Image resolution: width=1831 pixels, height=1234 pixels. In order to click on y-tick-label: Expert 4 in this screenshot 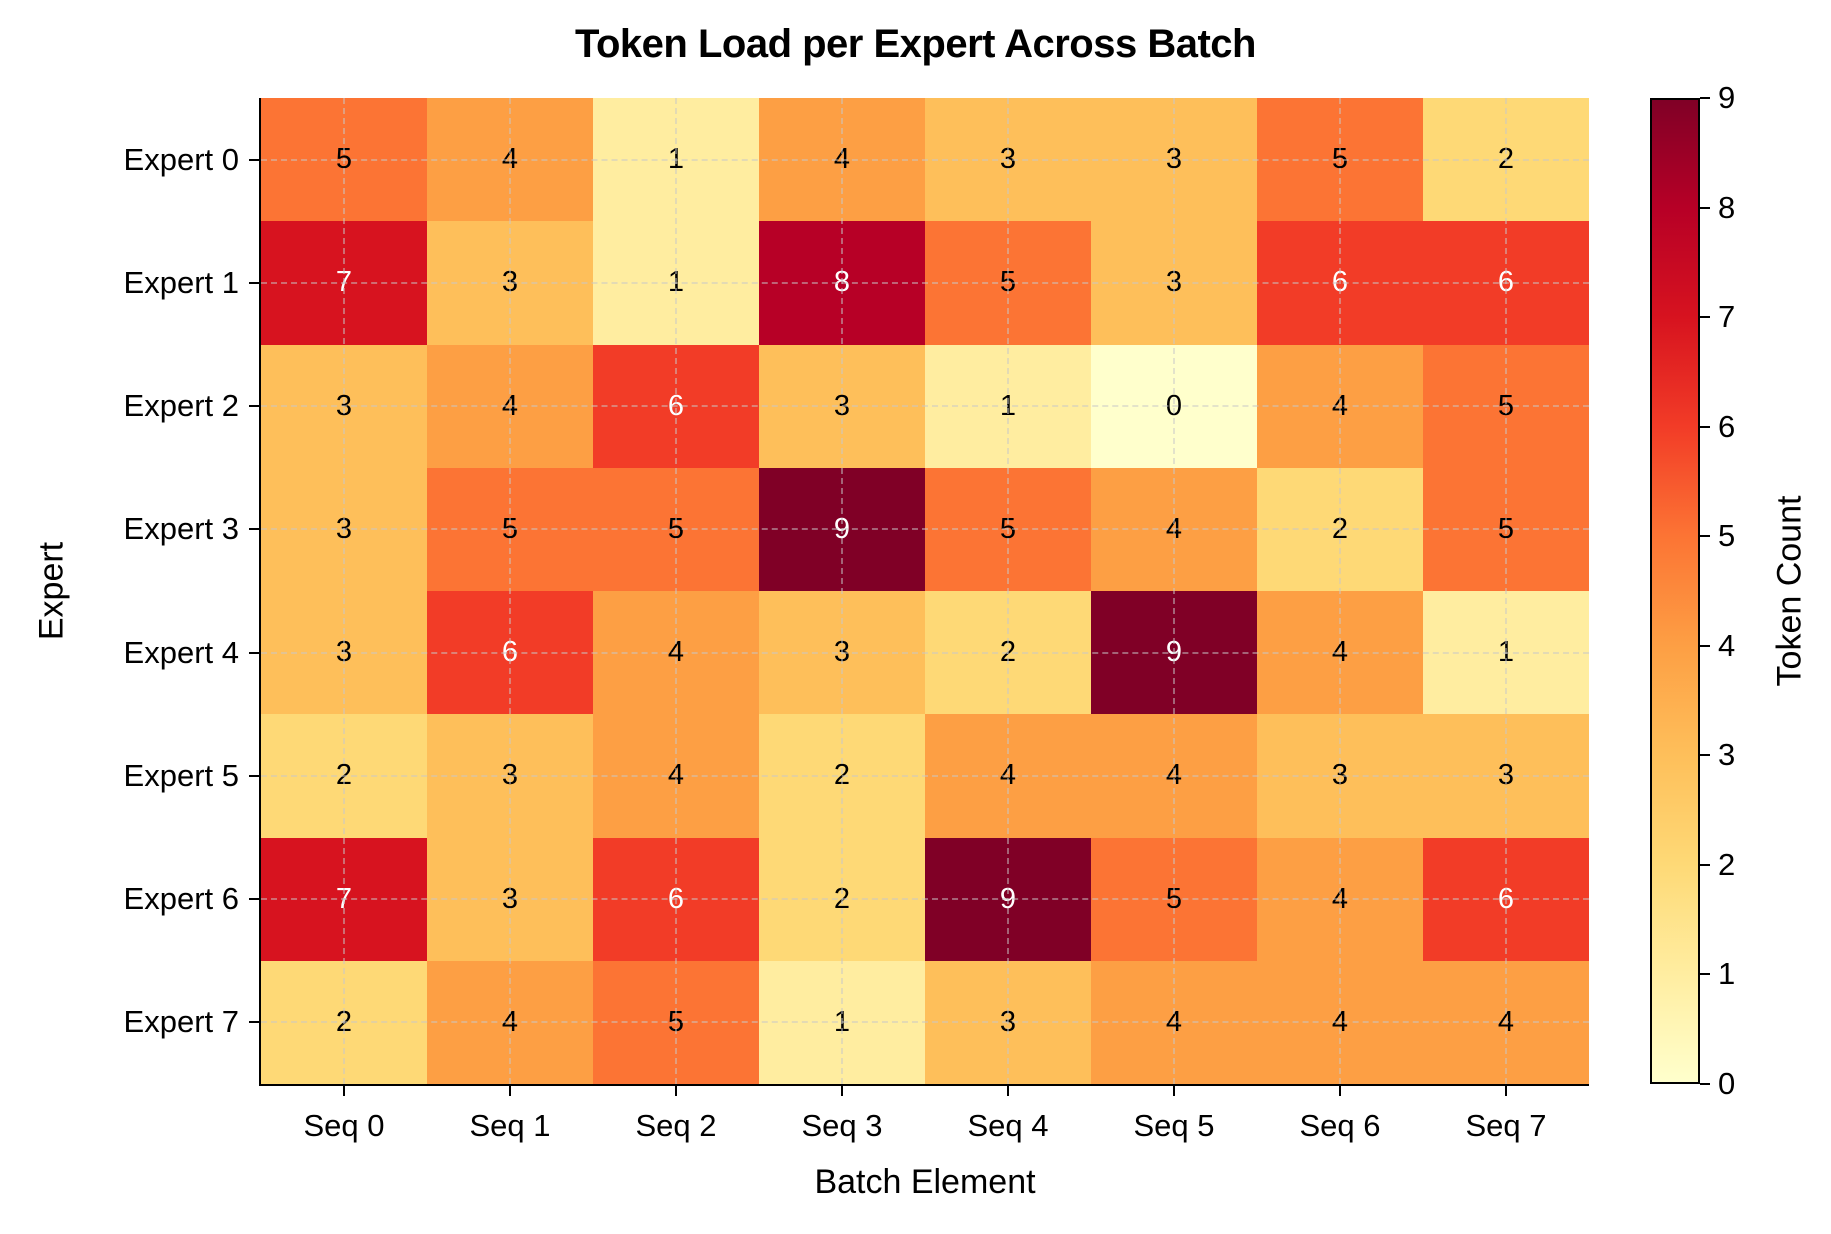, I will do `click(181, 652)`.